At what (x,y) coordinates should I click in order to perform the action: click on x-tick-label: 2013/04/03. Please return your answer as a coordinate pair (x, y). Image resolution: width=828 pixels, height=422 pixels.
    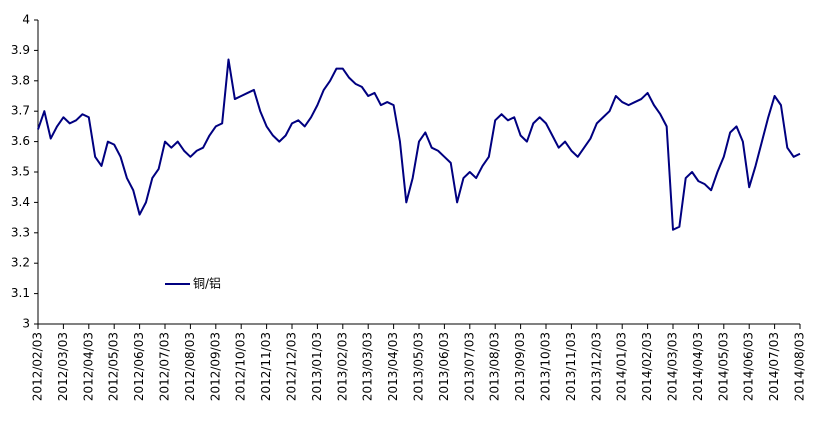
    Looking at the image, I should click on (393, 366).